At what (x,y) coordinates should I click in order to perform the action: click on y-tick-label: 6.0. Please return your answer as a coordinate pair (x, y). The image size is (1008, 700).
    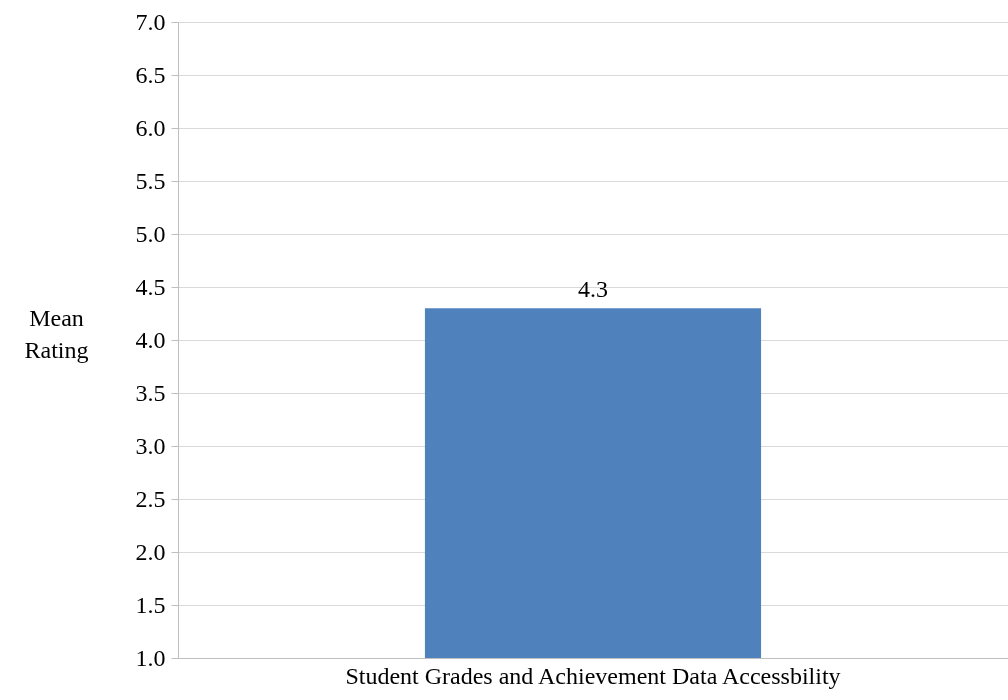
    Looking at the image, I should click on (150, 127).